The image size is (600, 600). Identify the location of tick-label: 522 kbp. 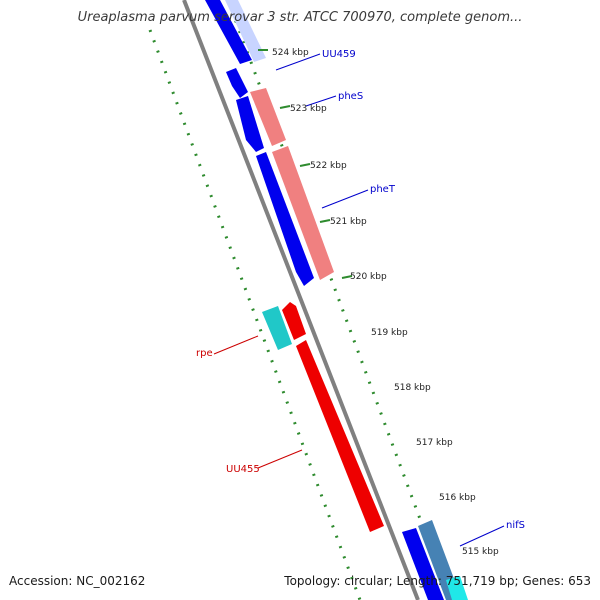
(328, 166).